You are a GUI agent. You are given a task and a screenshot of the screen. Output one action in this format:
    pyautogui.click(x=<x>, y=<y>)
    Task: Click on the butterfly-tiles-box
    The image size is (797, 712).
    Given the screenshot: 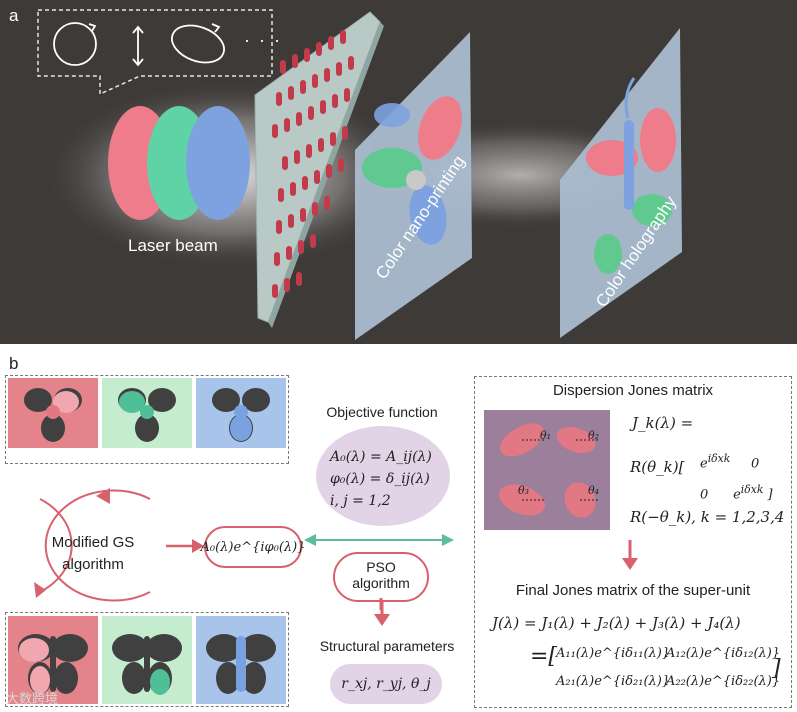 What is the action you would take?
    pyautogui.click(x=147, y=659)
    